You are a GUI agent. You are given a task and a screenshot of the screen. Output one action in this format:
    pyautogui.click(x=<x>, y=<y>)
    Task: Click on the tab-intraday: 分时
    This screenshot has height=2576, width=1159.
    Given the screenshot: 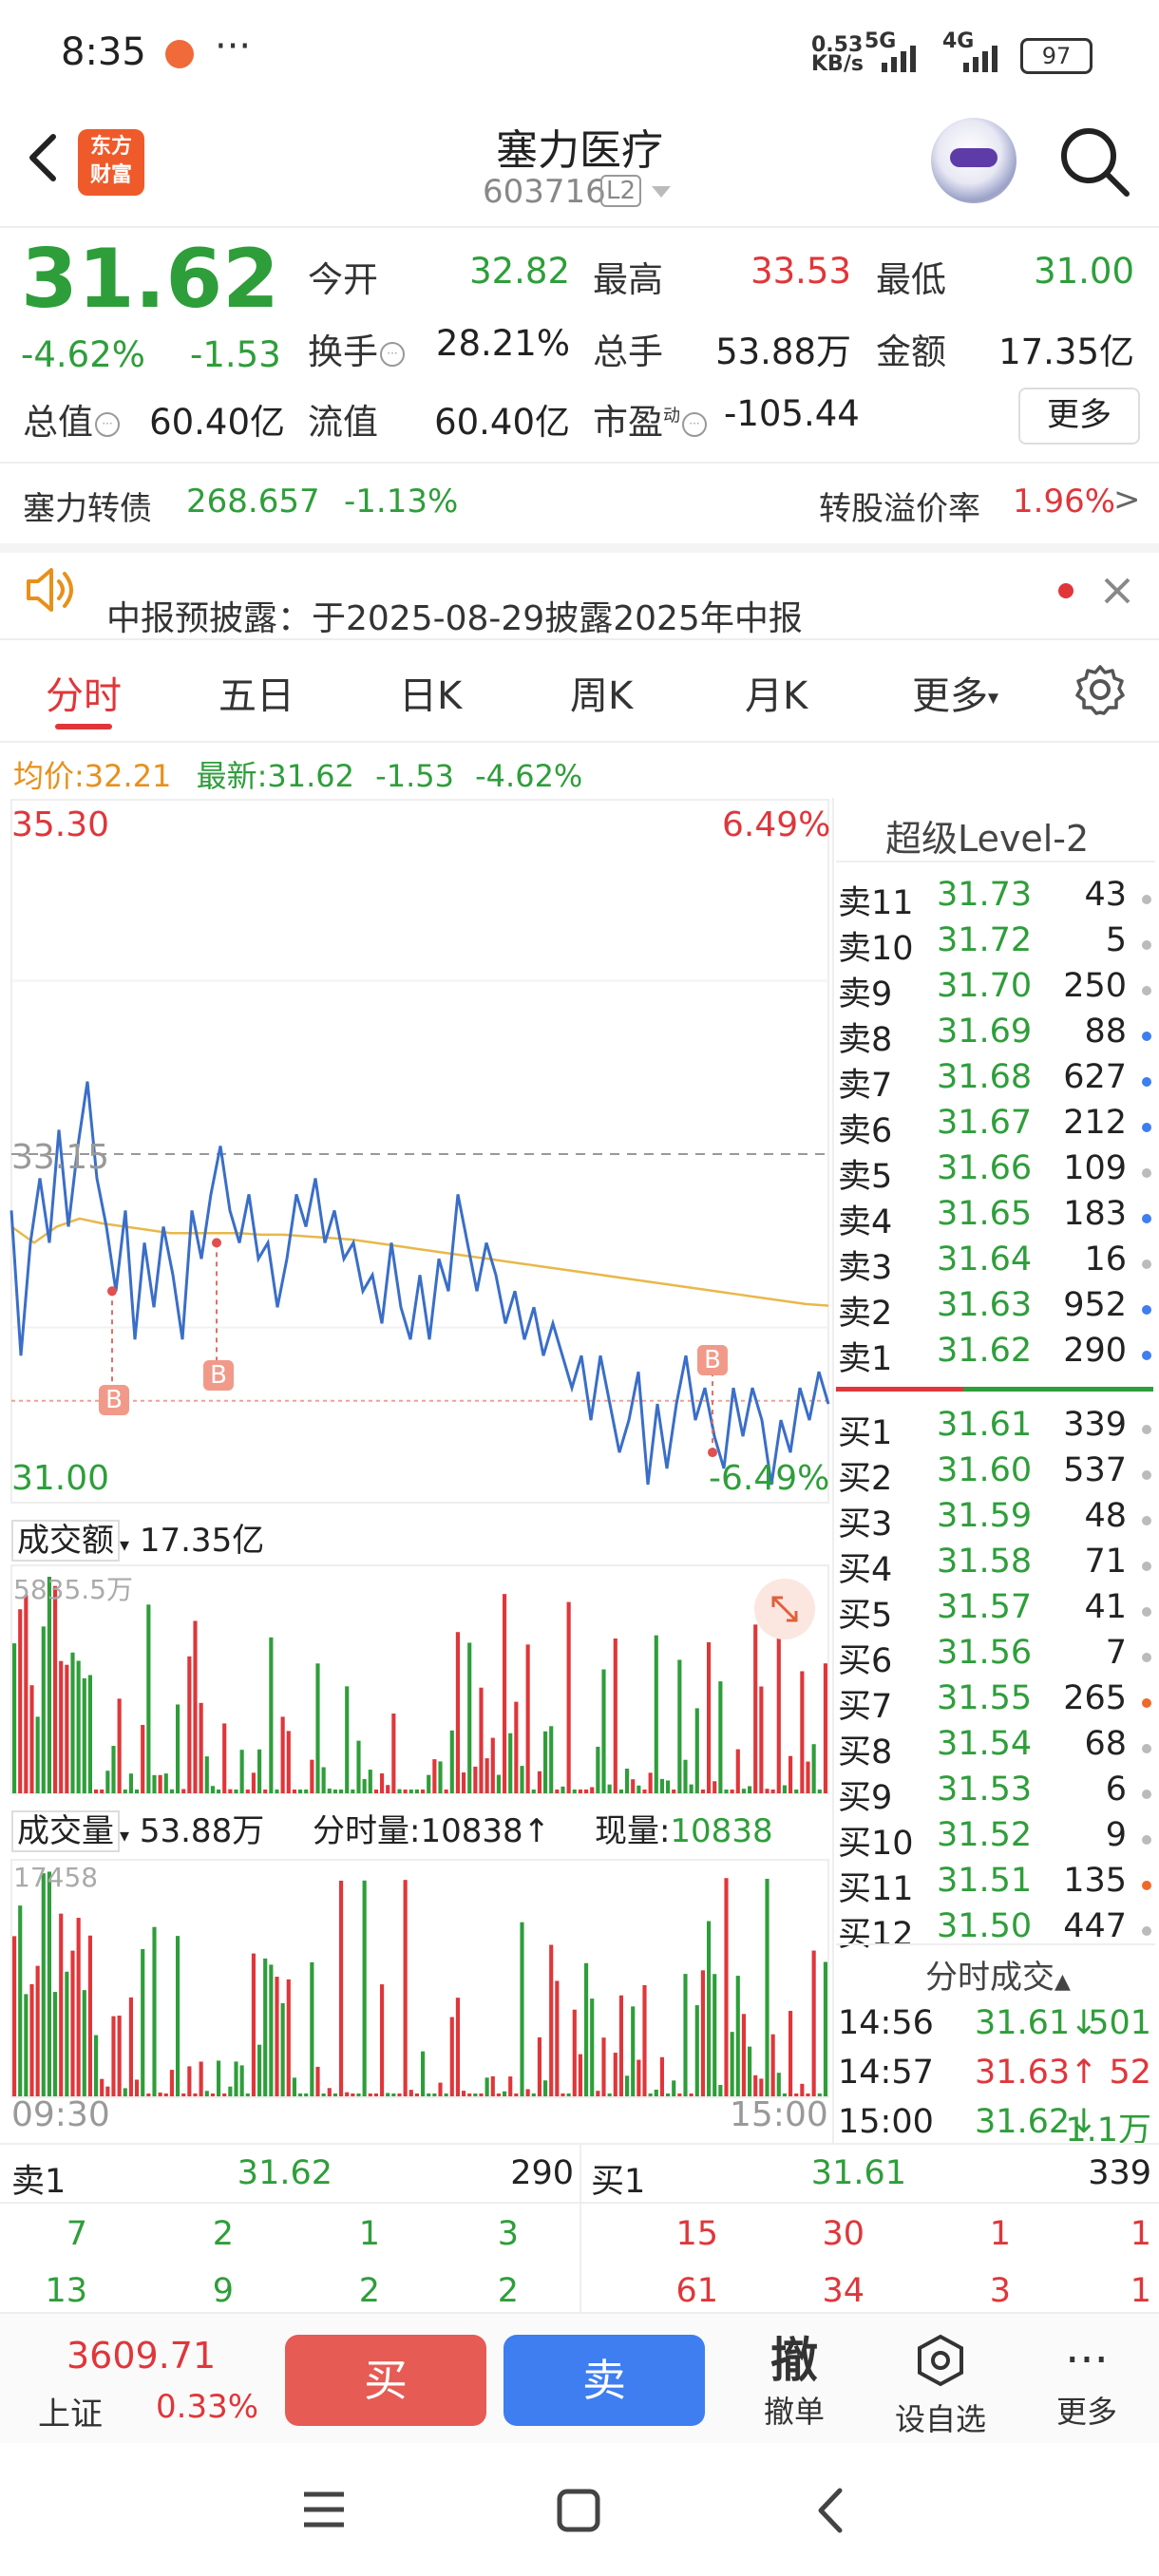 What is the action you would take?
    pyautogui.click(x=84, y=696)
    